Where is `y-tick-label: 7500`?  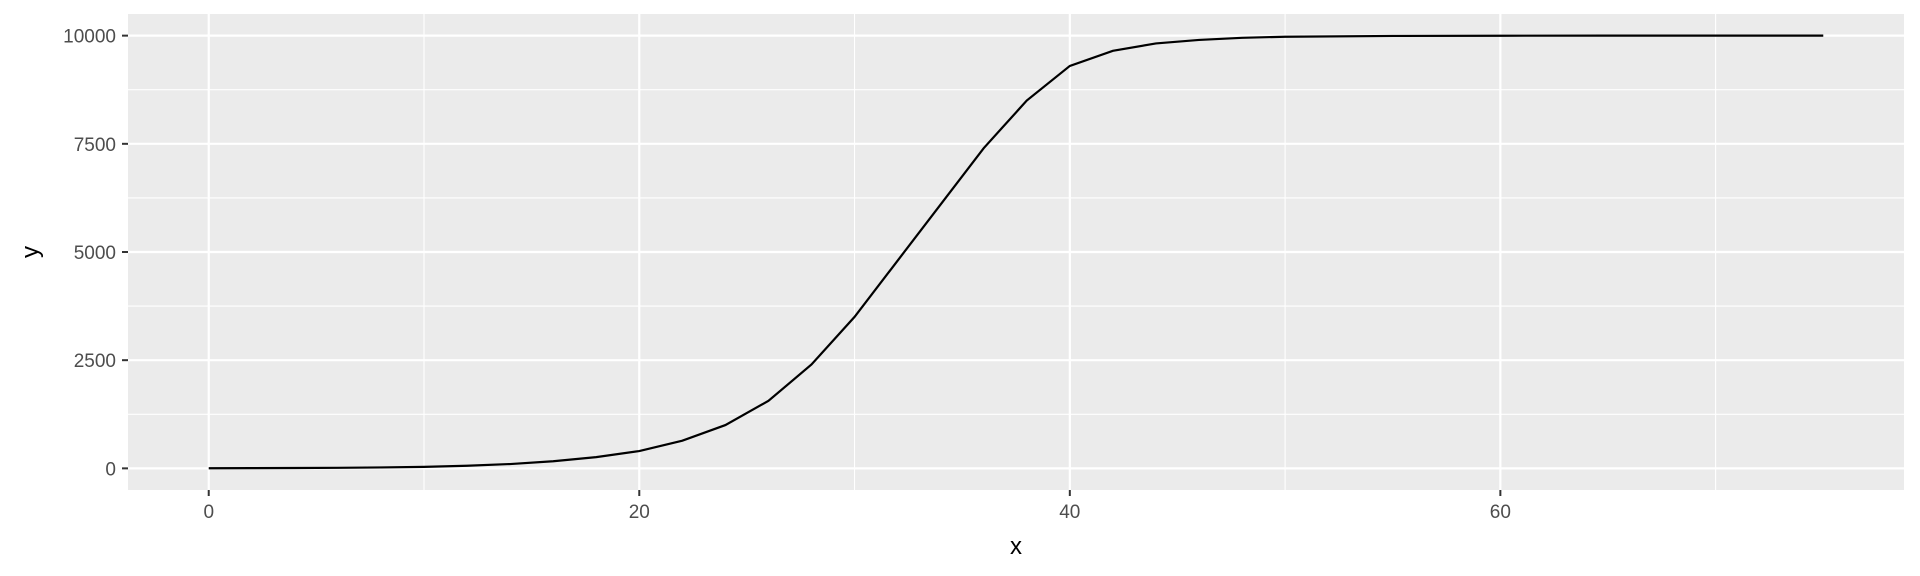
y-tick-label: 7500 is located at coordinates (95, 145).